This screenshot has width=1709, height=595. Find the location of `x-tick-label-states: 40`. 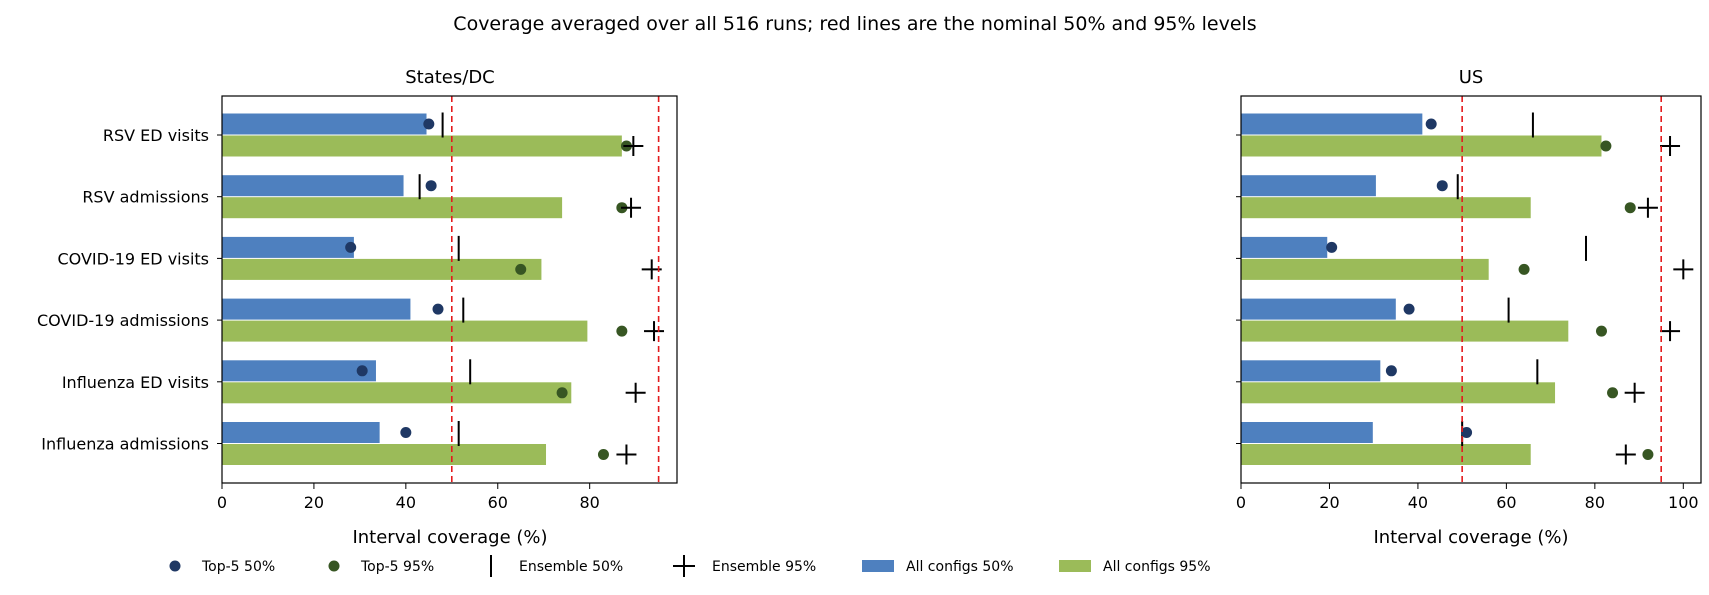

x-tick-label-states: 40 is located at coordinates (406, 502).